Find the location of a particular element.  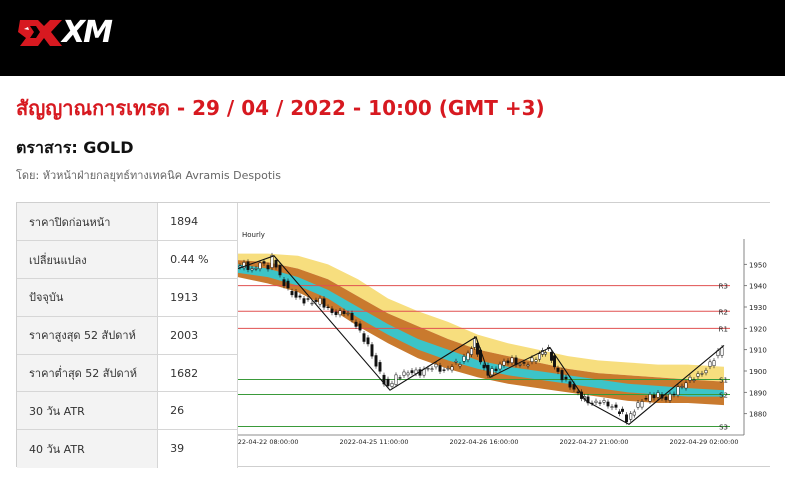

y-tick-label: 1950 is located at coordinates (758, 265).